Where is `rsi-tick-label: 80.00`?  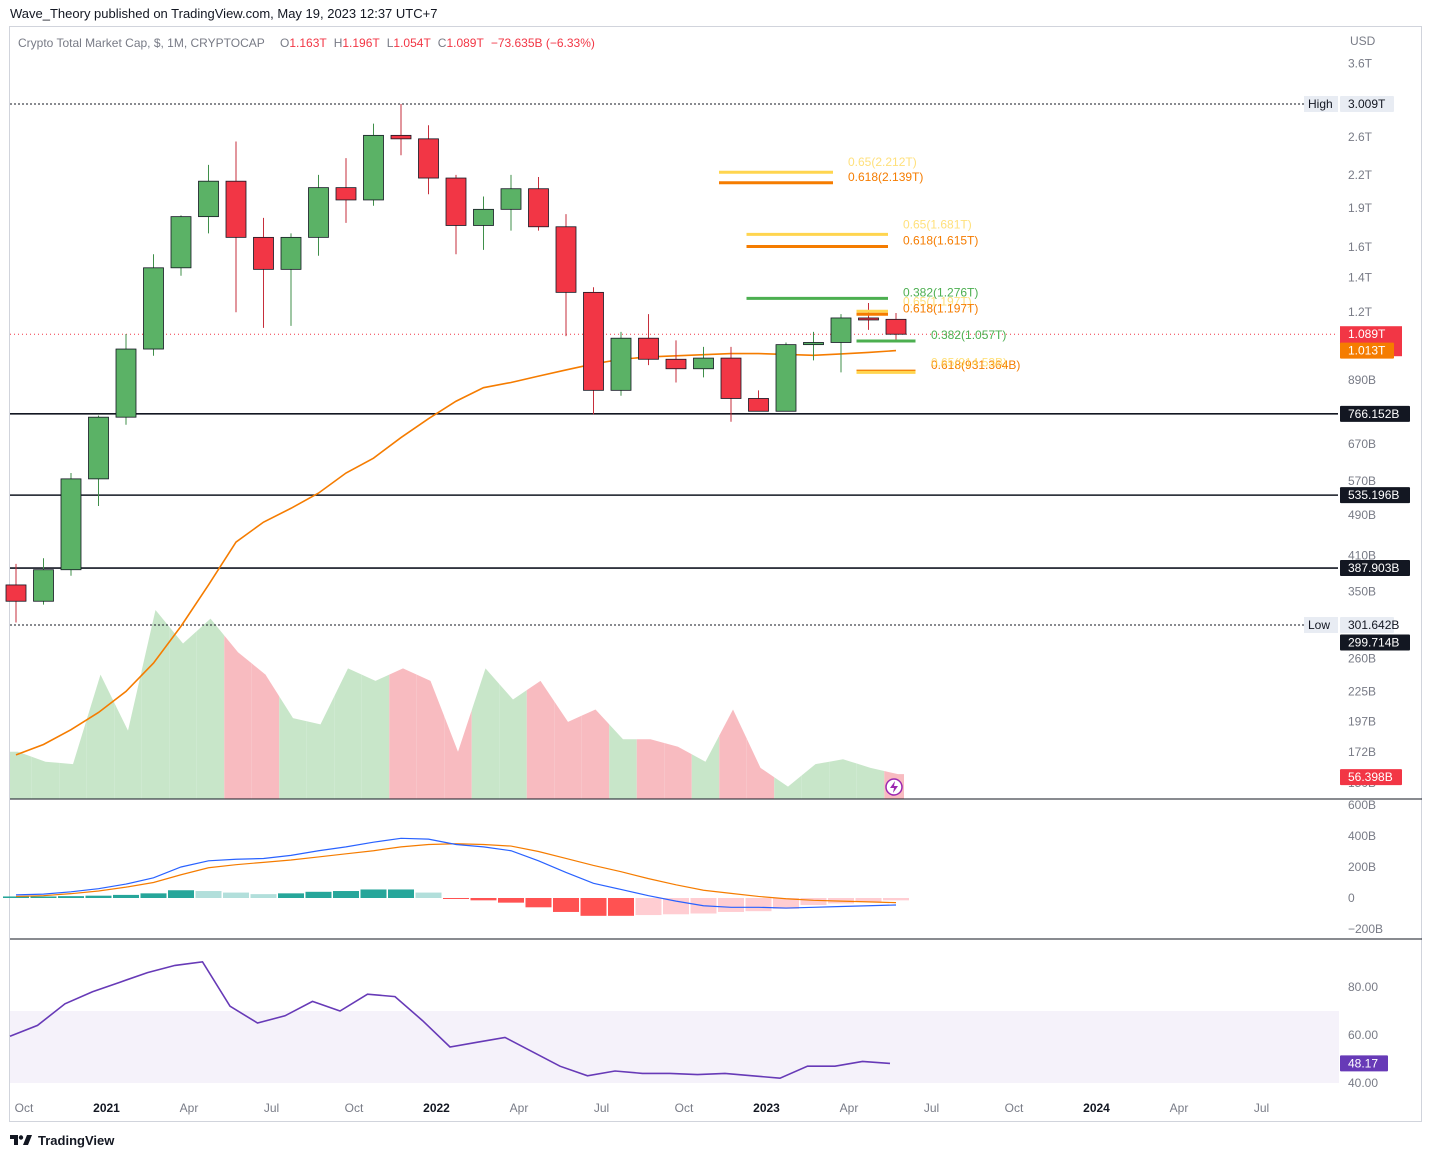
rsi-tick-label: 80.00 is located at coordinates (1363, 987).